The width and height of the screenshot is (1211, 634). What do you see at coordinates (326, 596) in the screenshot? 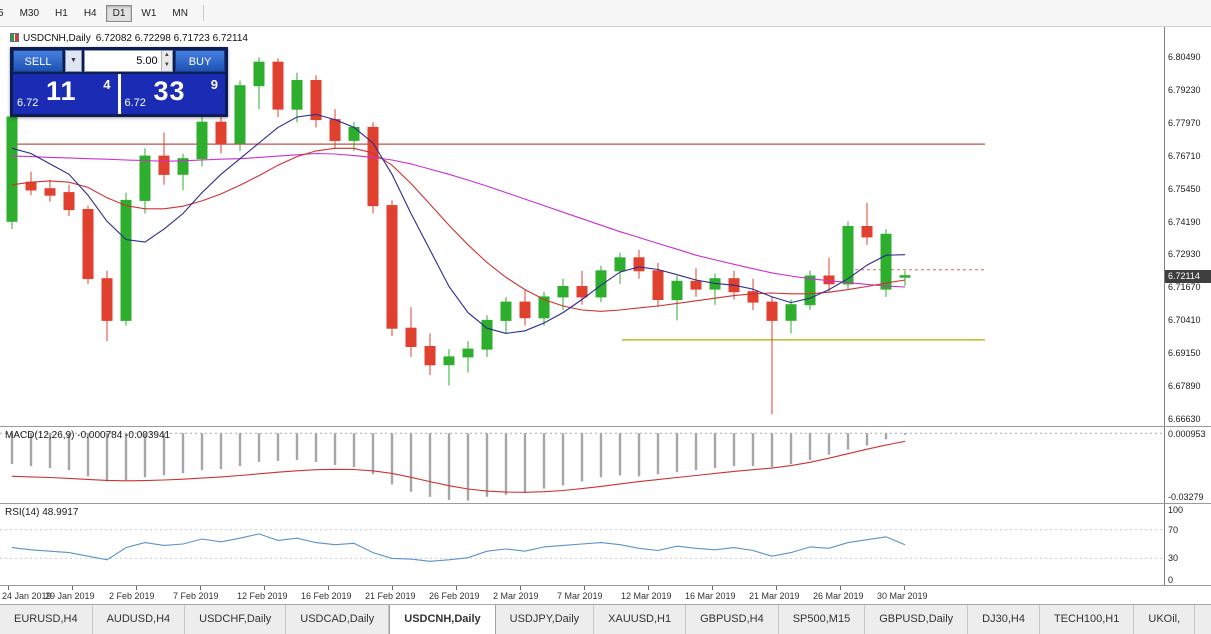
I see `date-label: 16 Feb 2019` at bounding box center [326, 596].